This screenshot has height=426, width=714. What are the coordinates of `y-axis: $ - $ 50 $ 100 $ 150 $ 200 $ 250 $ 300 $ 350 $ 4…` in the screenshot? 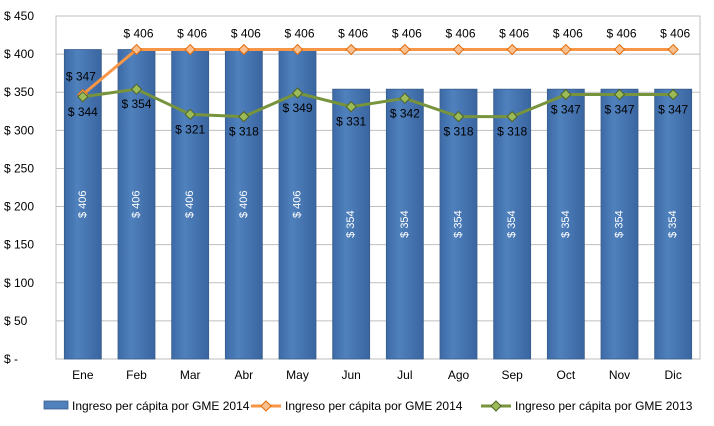 It's located at (19, 187).